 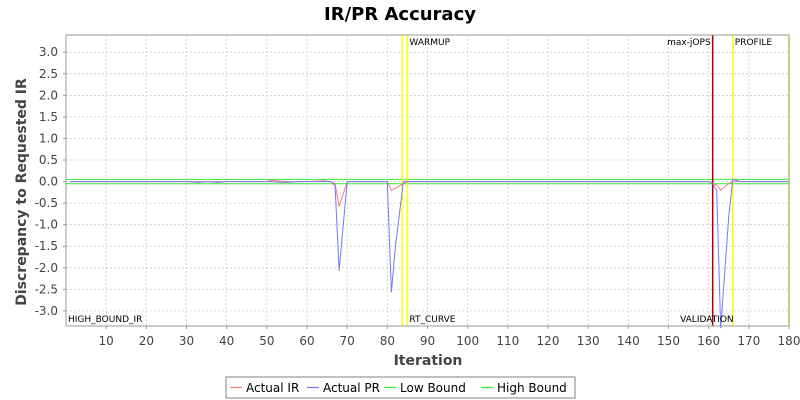 I want to click on y-tick-label: 0.0, so click(x=48, y=182).